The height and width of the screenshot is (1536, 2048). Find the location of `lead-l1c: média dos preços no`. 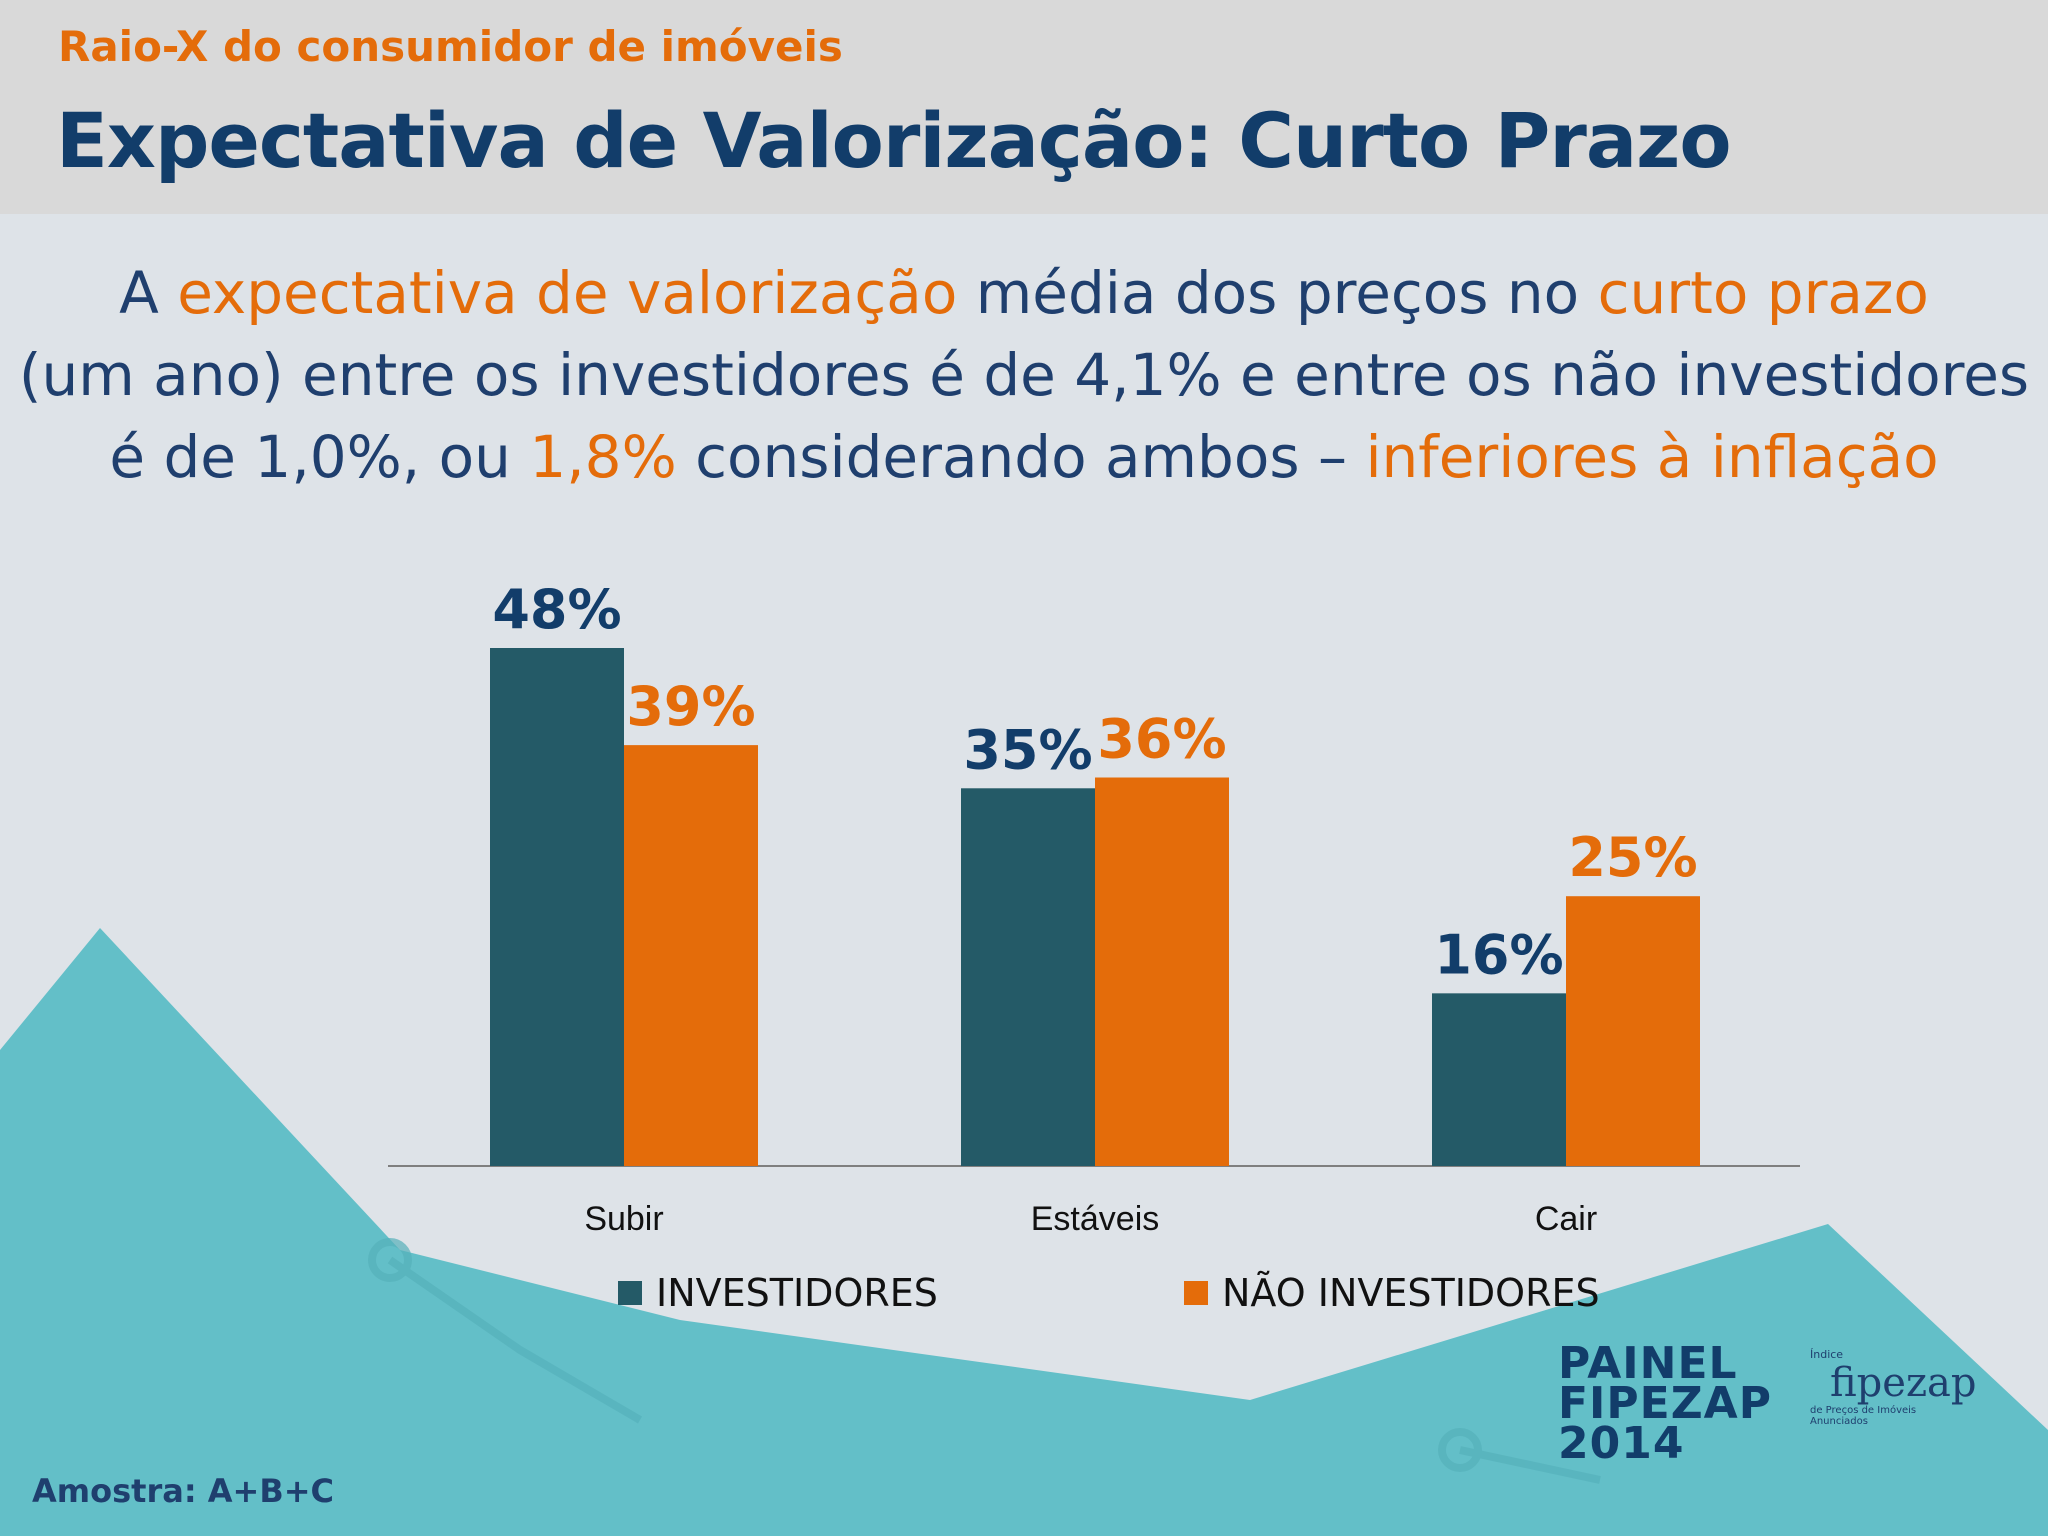

lead-l1c: média dos preços no is located at coordinates (1277, 293).